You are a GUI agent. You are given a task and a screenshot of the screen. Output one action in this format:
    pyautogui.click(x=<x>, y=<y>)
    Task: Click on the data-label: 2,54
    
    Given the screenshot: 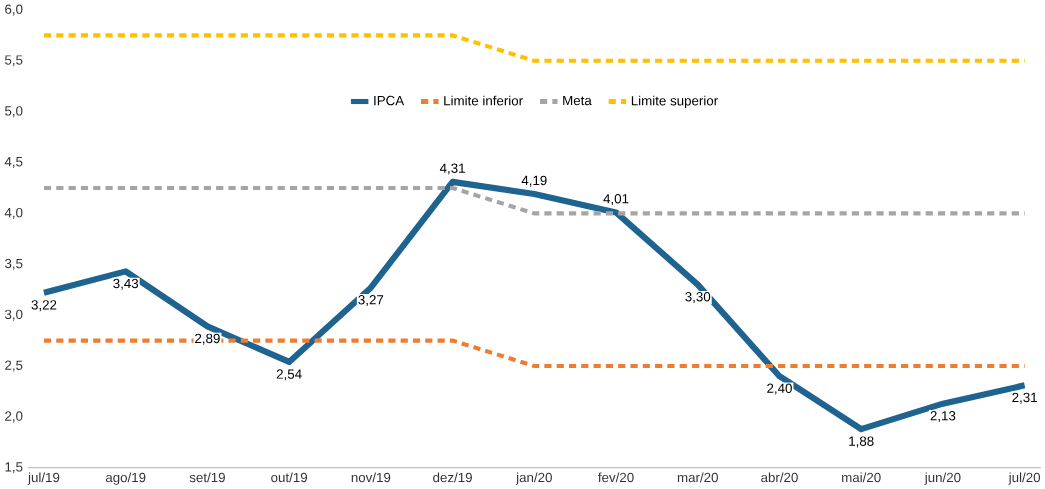 What is the action you would take?
    pyautogui.click(x=289, y=375)
    